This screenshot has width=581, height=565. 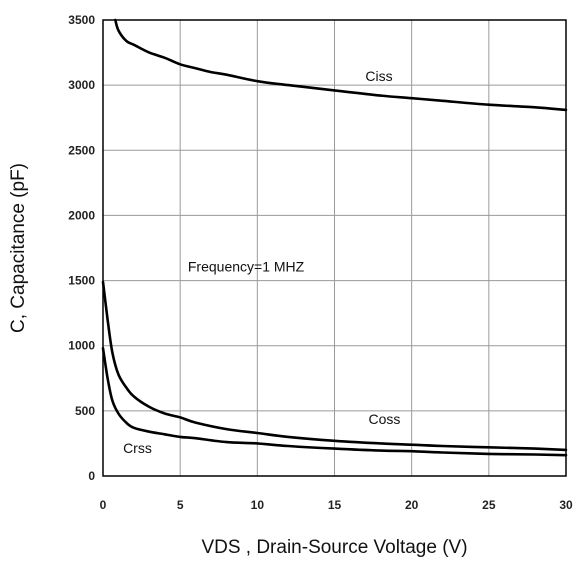 I want to click on y-tick-label: 2000, so click(x=81, y=215).